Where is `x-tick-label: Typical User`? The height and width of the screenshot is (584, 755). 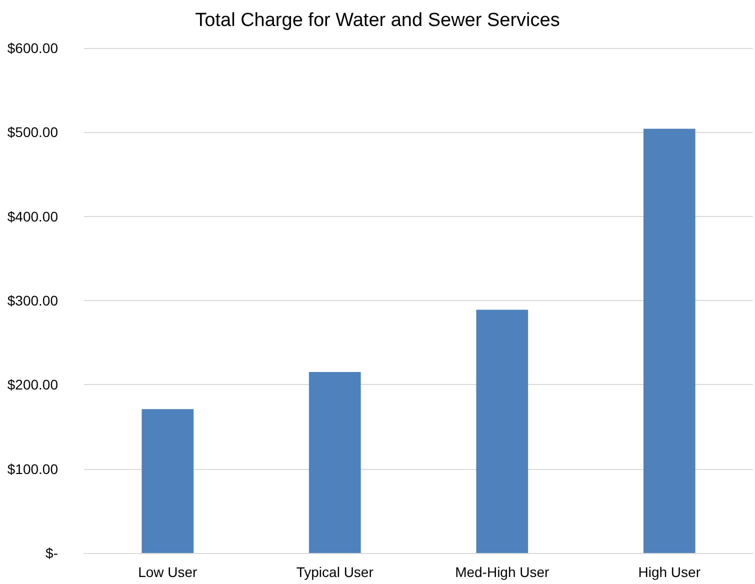
x-tick-label: Typical User is located at coordinates (335, 572).